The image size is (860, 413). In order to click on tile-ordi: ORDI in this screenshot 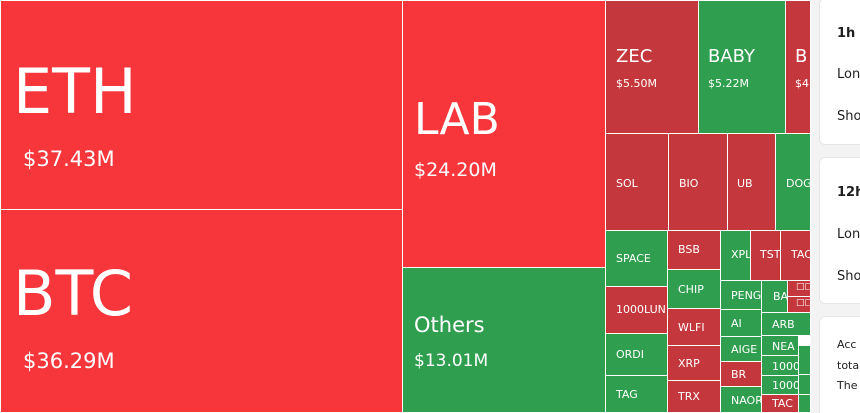, I will do `click(636, 354)`.